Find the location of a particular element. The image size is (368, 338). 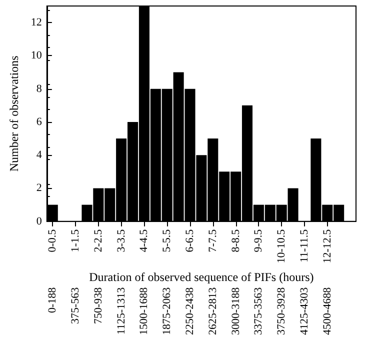

x-tick-label: 8-8.5 is located at coordinates (236, 240).